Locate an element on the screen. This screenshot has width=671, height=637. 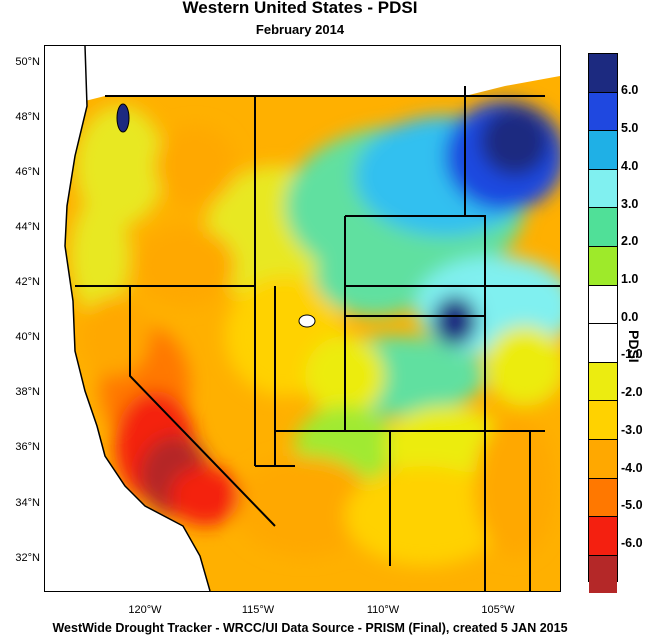
lon-label: 120°W is located at coordinates (145, 610).